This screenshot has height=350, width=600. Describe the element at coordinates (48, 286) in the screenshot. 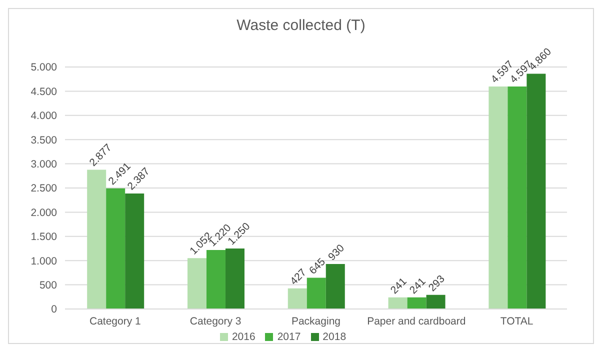

I see `y-tick-label: 500` at that location.